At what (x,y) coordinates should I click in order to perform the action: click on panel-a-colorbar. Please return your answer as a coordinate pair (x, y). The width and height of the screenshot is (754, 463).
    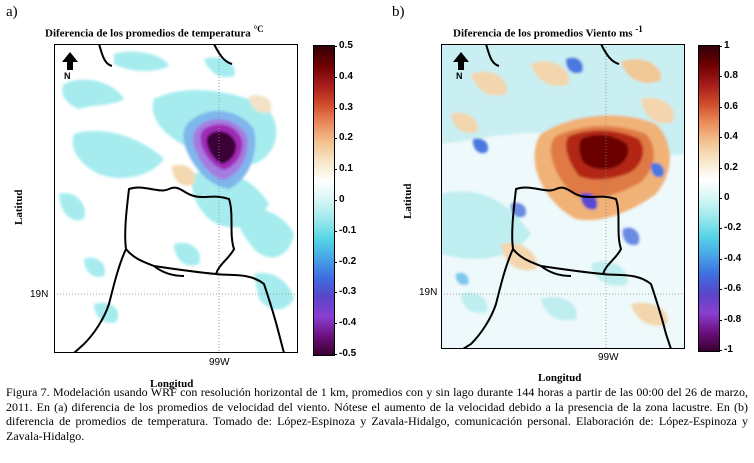
    Looking at the image, I should click on (324, 200).